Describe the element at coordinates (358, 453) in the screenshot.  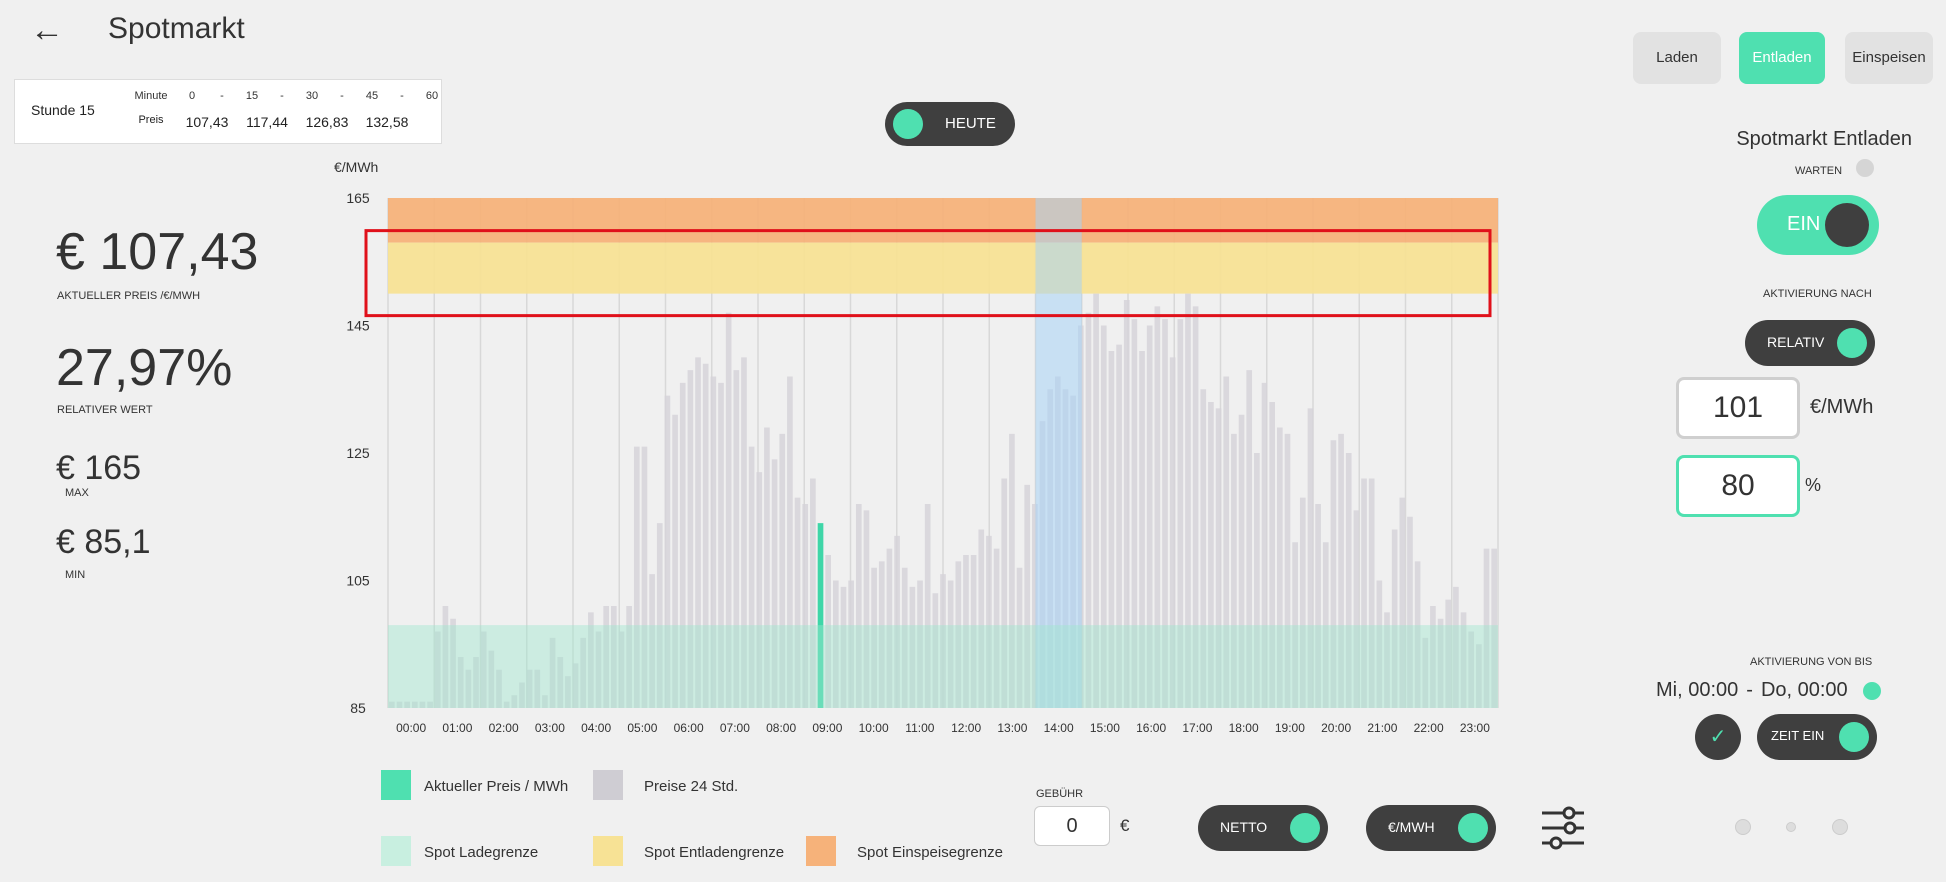
I see `y-tick-label: 125` at that location.